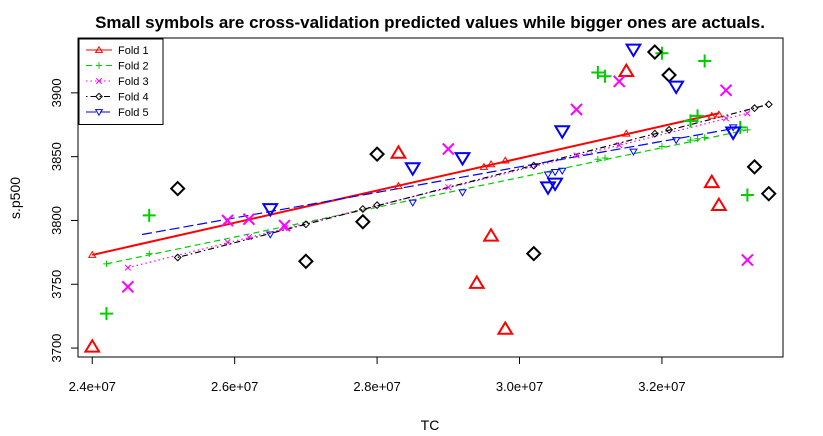 The image size is (823, 436). What do you see at coordinates (377, 375) in the screenshot?
I see `x-axis: 2.4e+07 2.6e+07 2.8e+07 3.0e+07 3.2e+07` at bounding box center [377, 375].